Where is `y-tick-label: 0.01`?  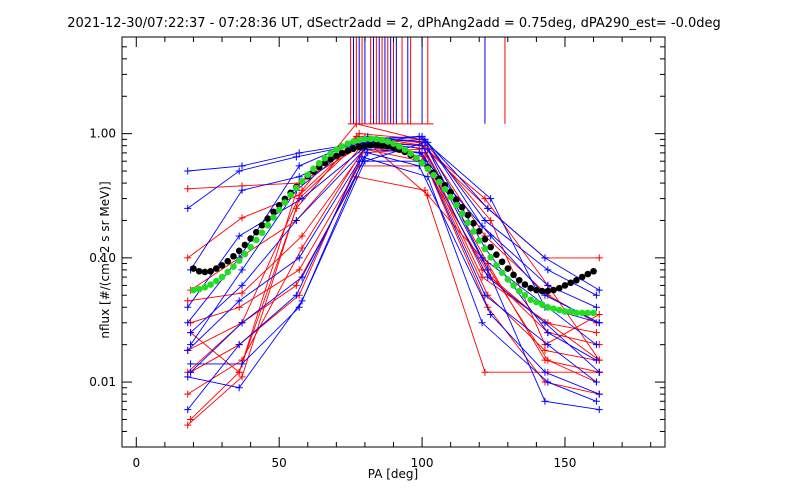
y-tick-label: 0.01 is located at coordinates (102, 382).